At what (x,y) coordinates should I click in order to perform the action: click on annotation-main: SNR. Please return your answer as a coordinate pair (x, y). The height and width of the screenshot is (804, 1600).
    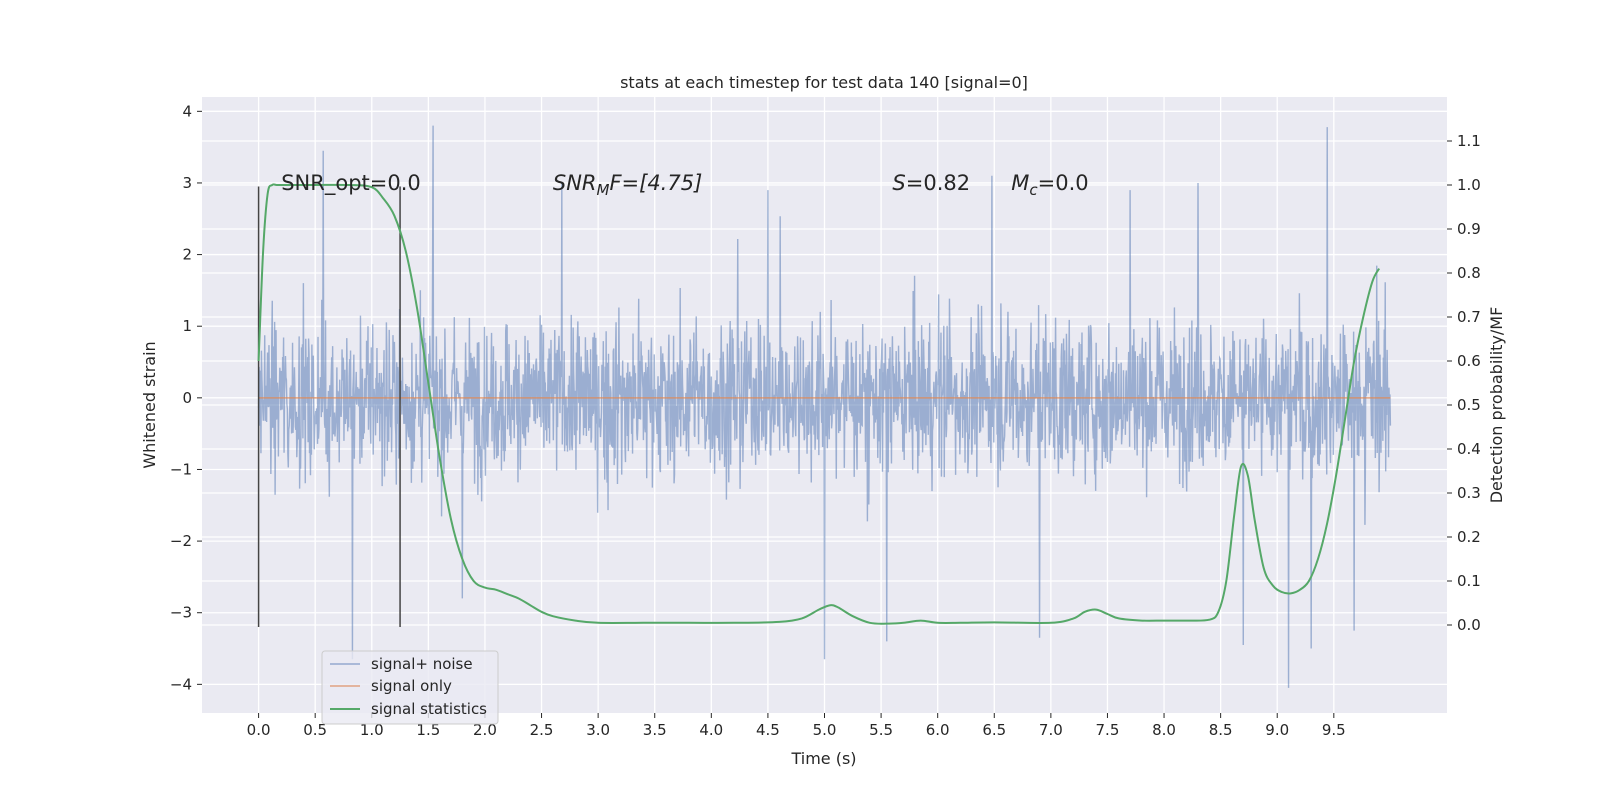
    Looking at the image, I should click on (575, 183).